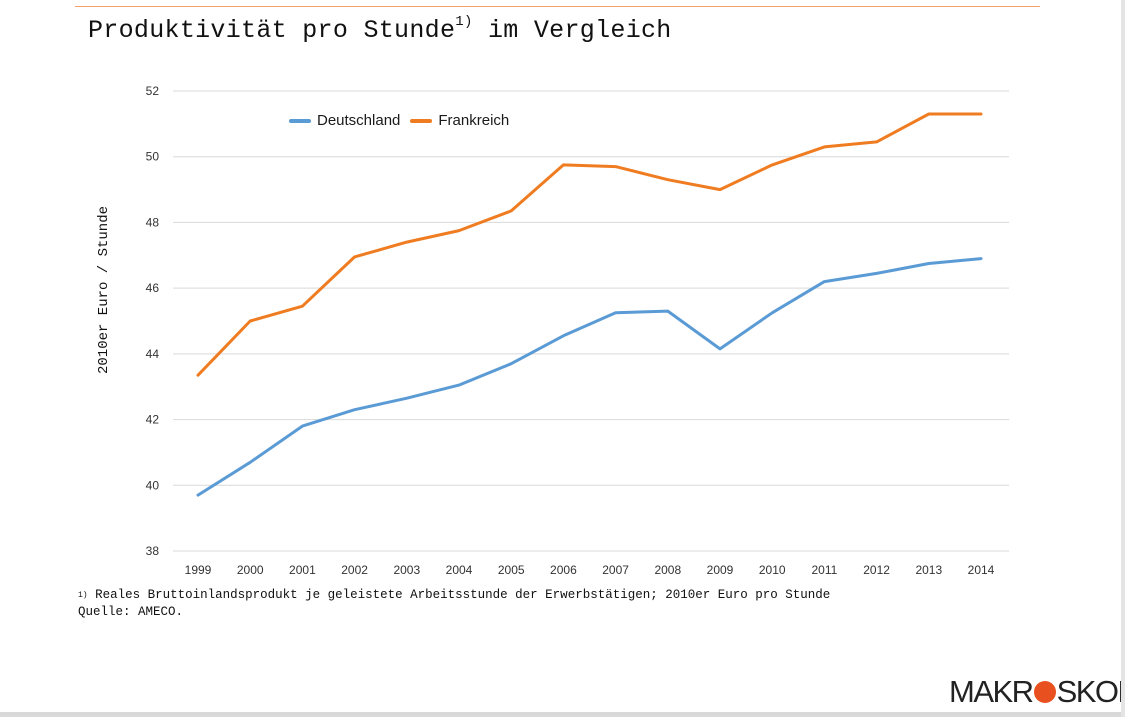  What do you see at coordinates (928, 114) in the screenshot?
I see `data-point-frankreich-2013` at bounding box center [928, 114].